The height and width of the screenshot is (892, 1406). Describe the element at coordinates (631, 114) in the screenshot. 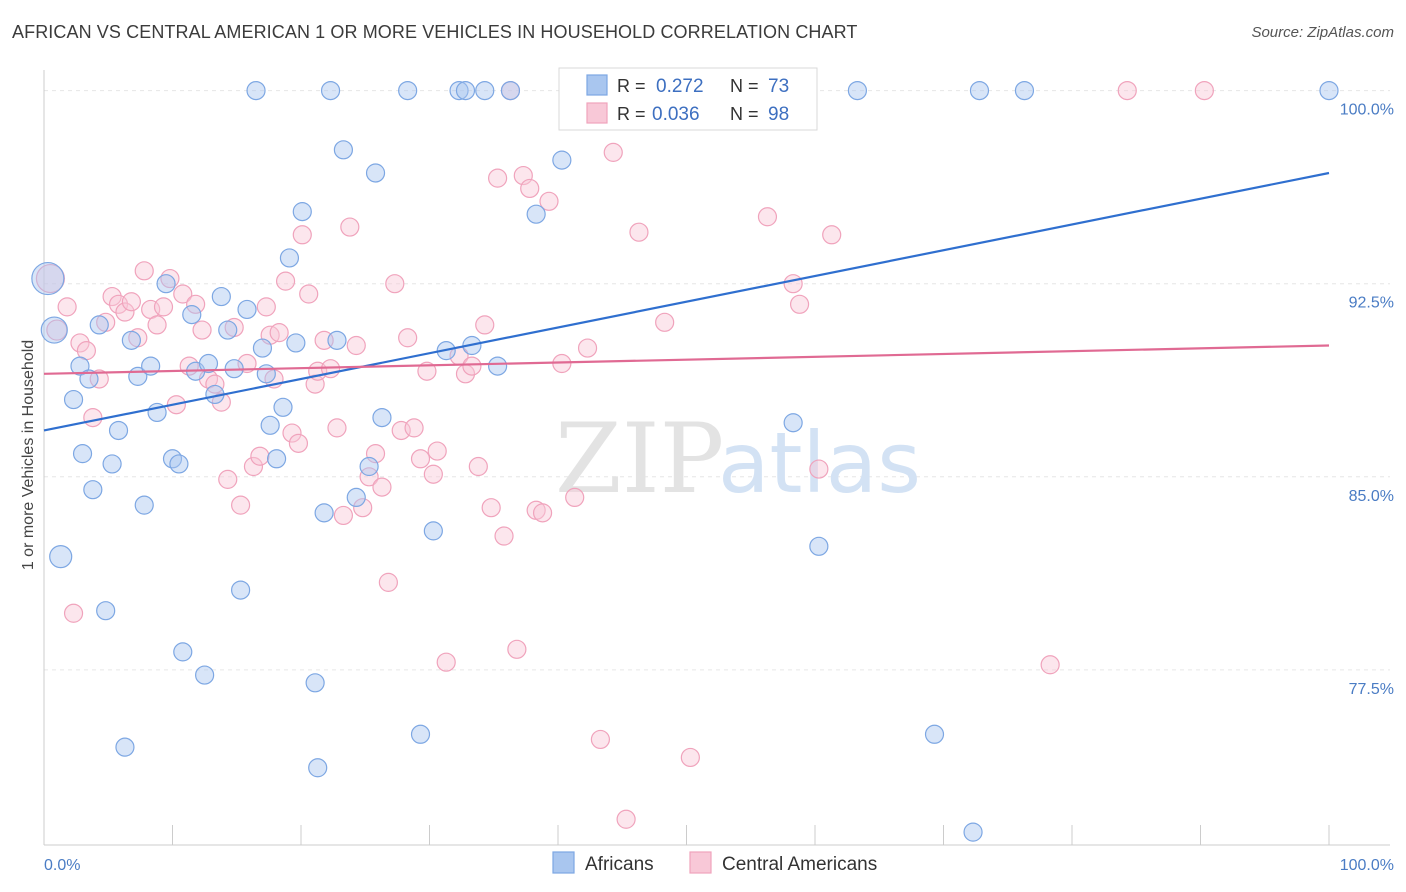

I see `legend-r-label-central-americans: R =` at that location.